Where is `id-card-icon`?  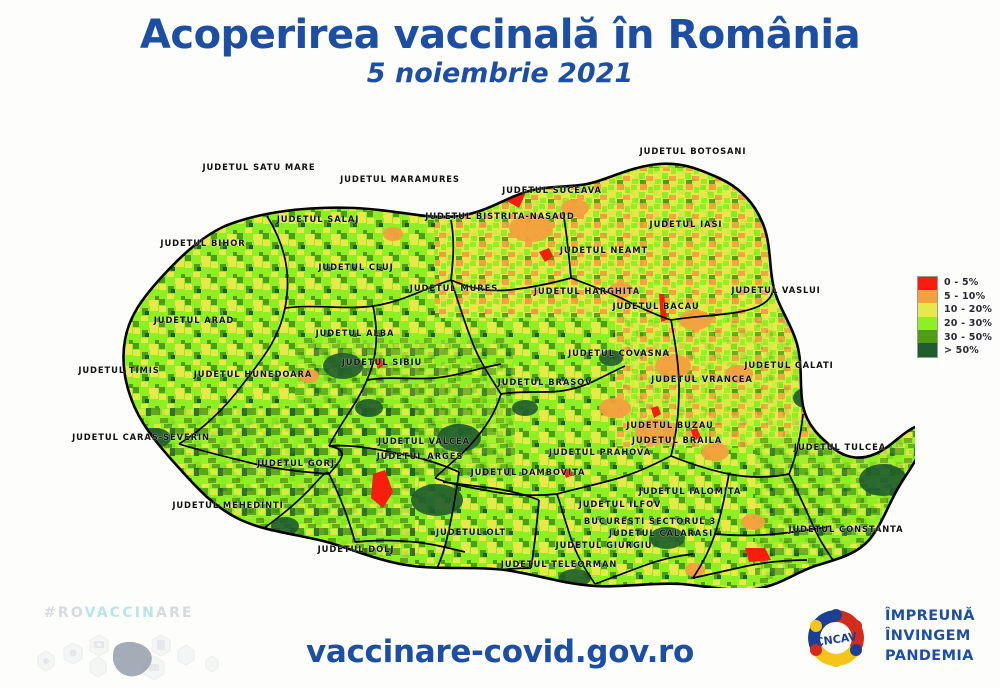
id-card-icon is located at coordinates (154, 668).